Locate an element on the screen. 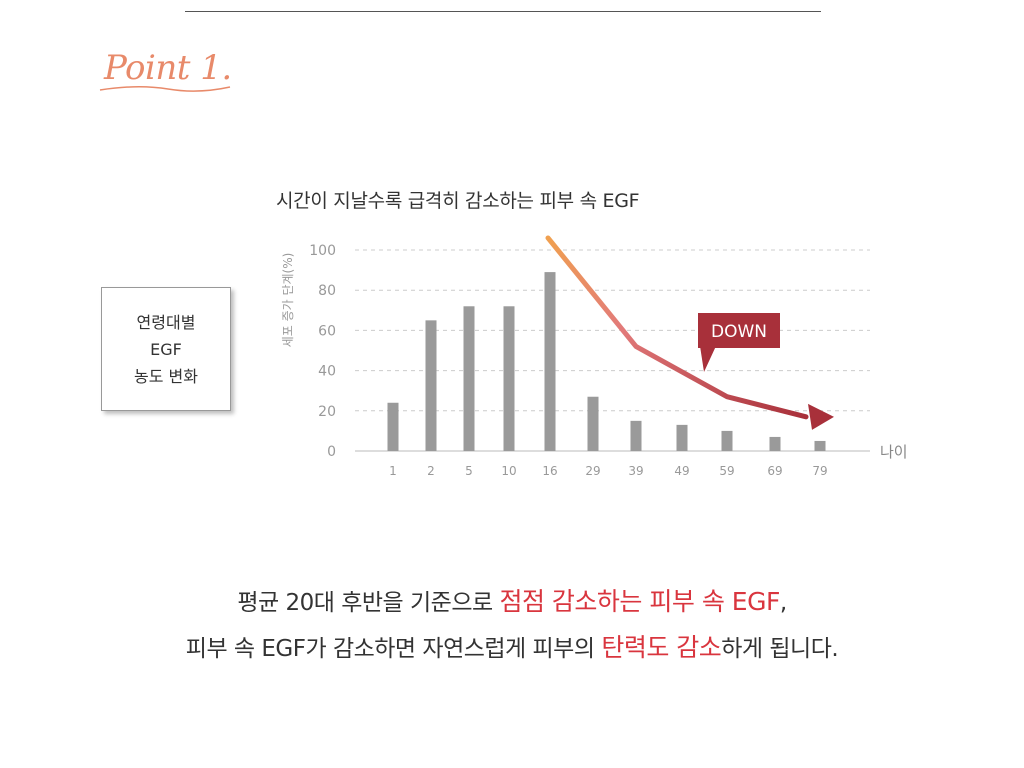 Image resolution: width=1024 pixels, height=768 pixels. x-tick-label: 39 is located at coordinates (635, 471).